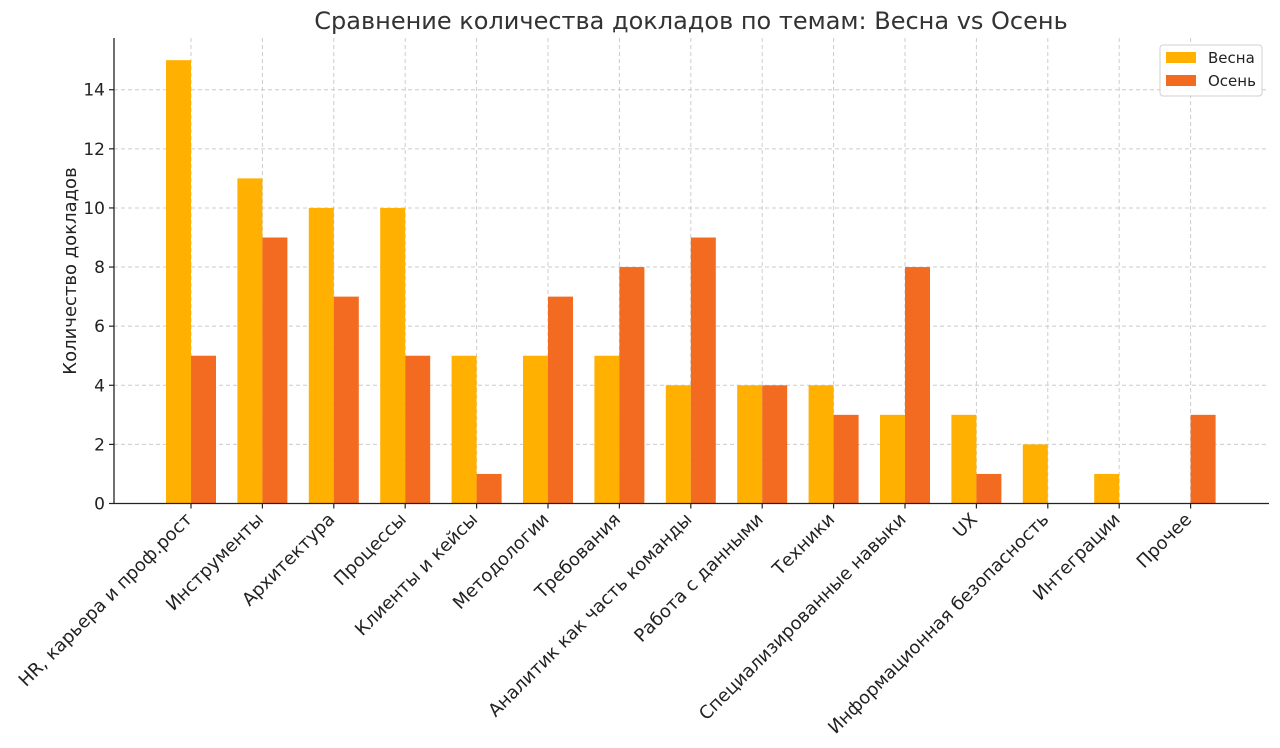 This screenshot has height=748, width=1280. I want to click on y-axis-label: Количество докладов, so click(70, 270).